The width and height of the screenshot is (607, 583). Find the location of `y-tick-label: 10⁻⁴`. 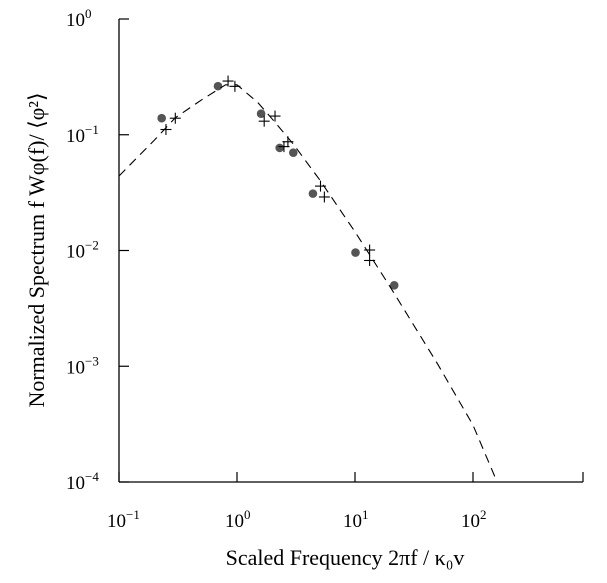

y-tick-label: 10⁻⁴ is located at coordinates (82, 481).